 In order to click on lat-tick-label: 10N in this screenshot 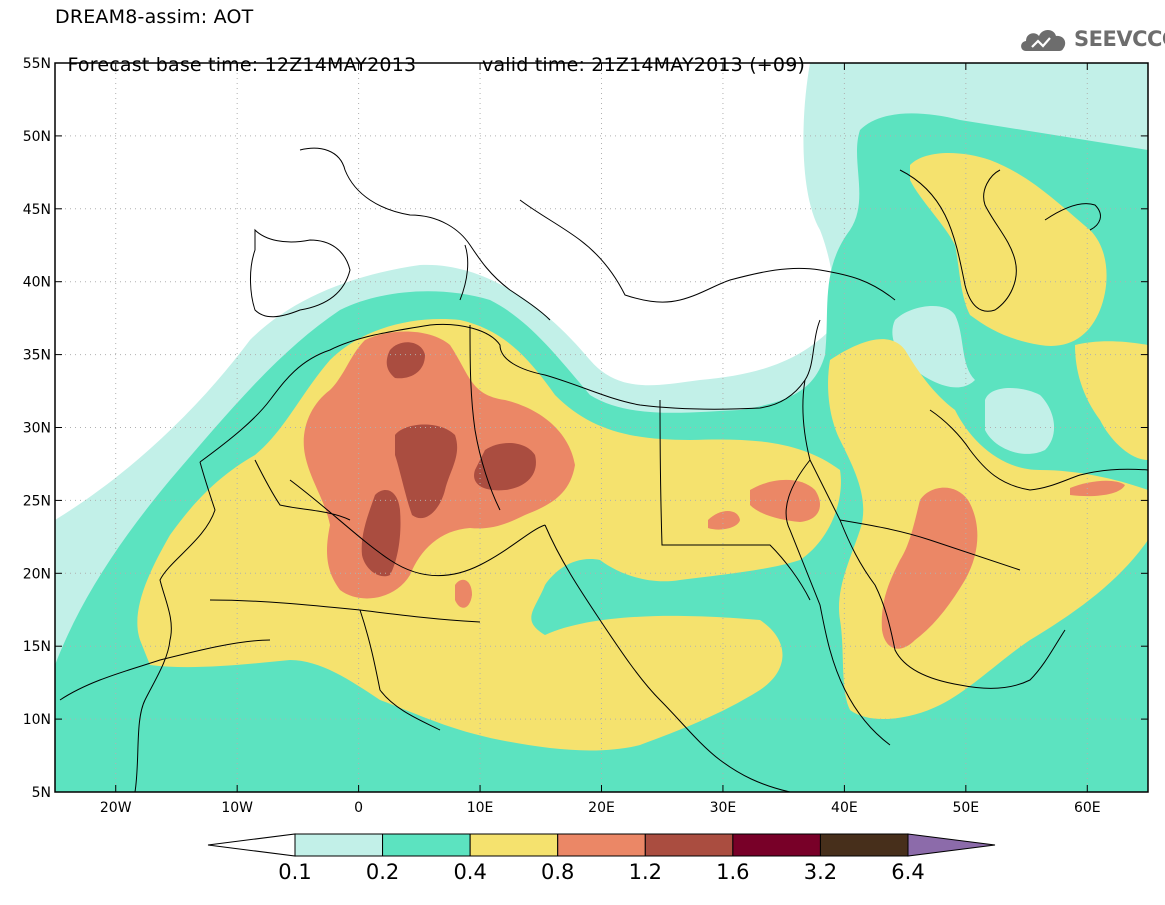, I will do `click(37, 720)`.